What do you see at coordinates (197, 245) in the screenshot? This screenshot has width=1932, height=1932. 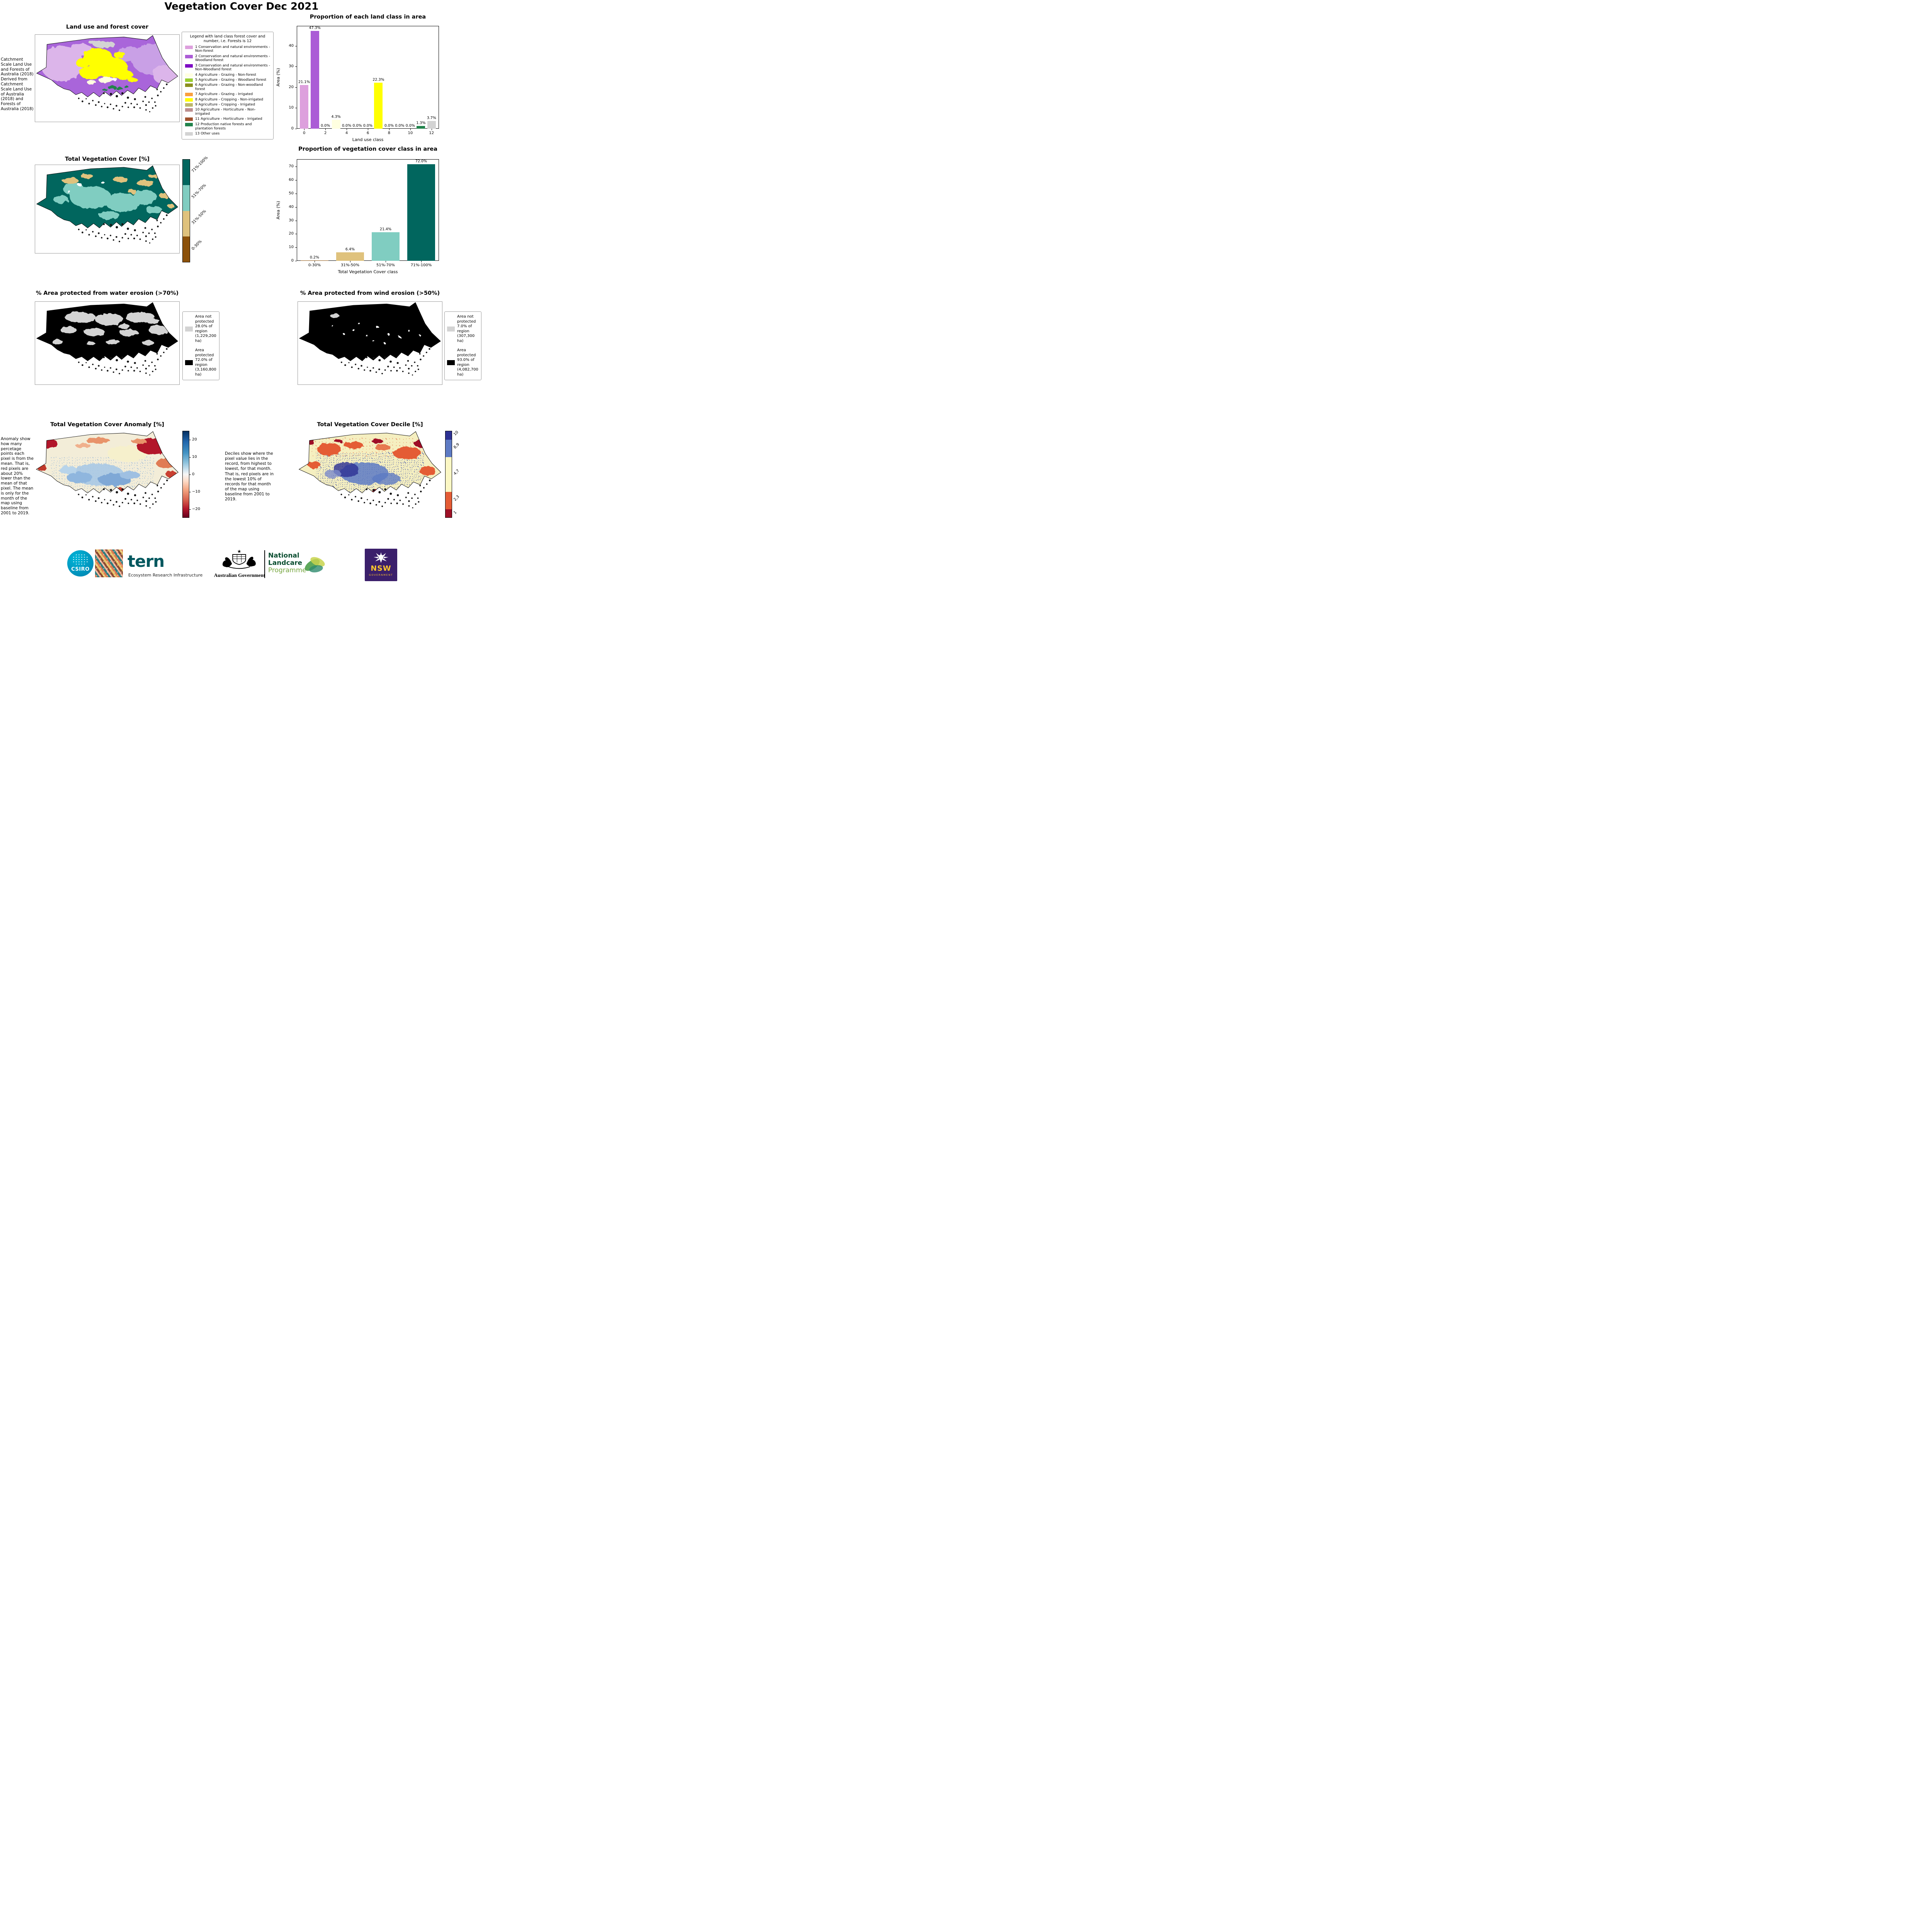 I see `colorbar-label: 0-30%` at bounding box center [197, 245].